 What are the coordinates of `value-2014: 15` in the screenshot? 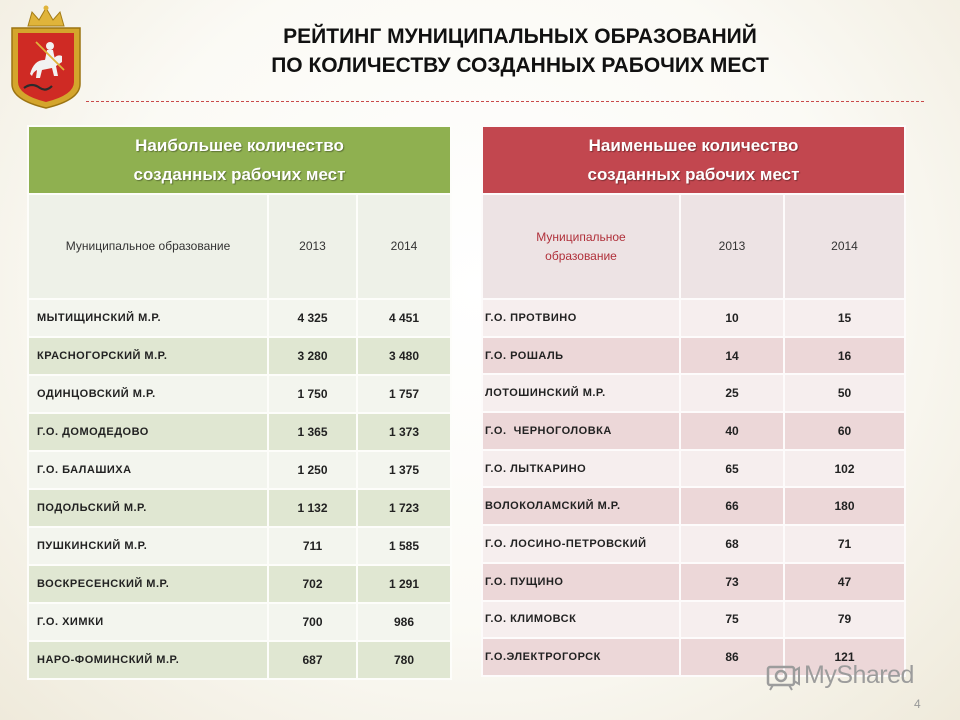 It's located at (844, 318).